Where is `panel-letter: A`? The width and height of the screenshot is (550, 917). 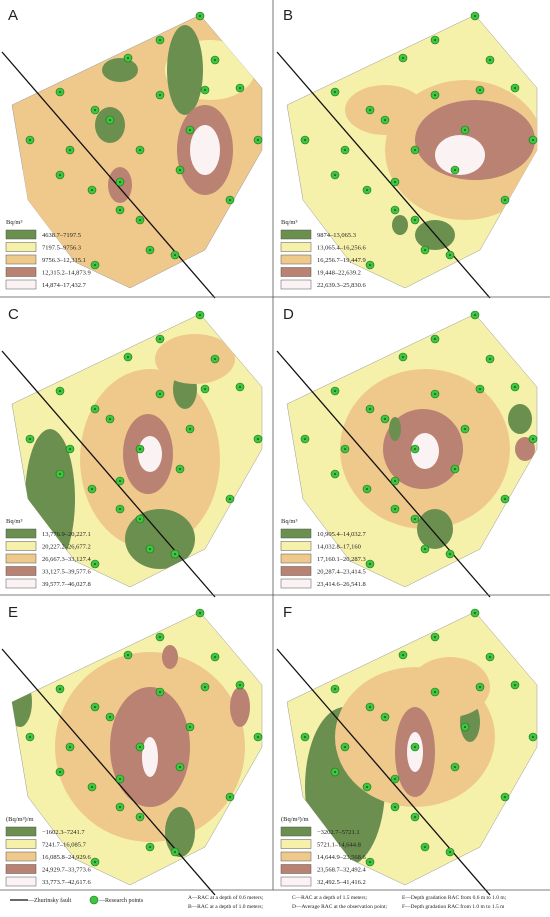
panel-letter: A is located at coordinates (13, 15).